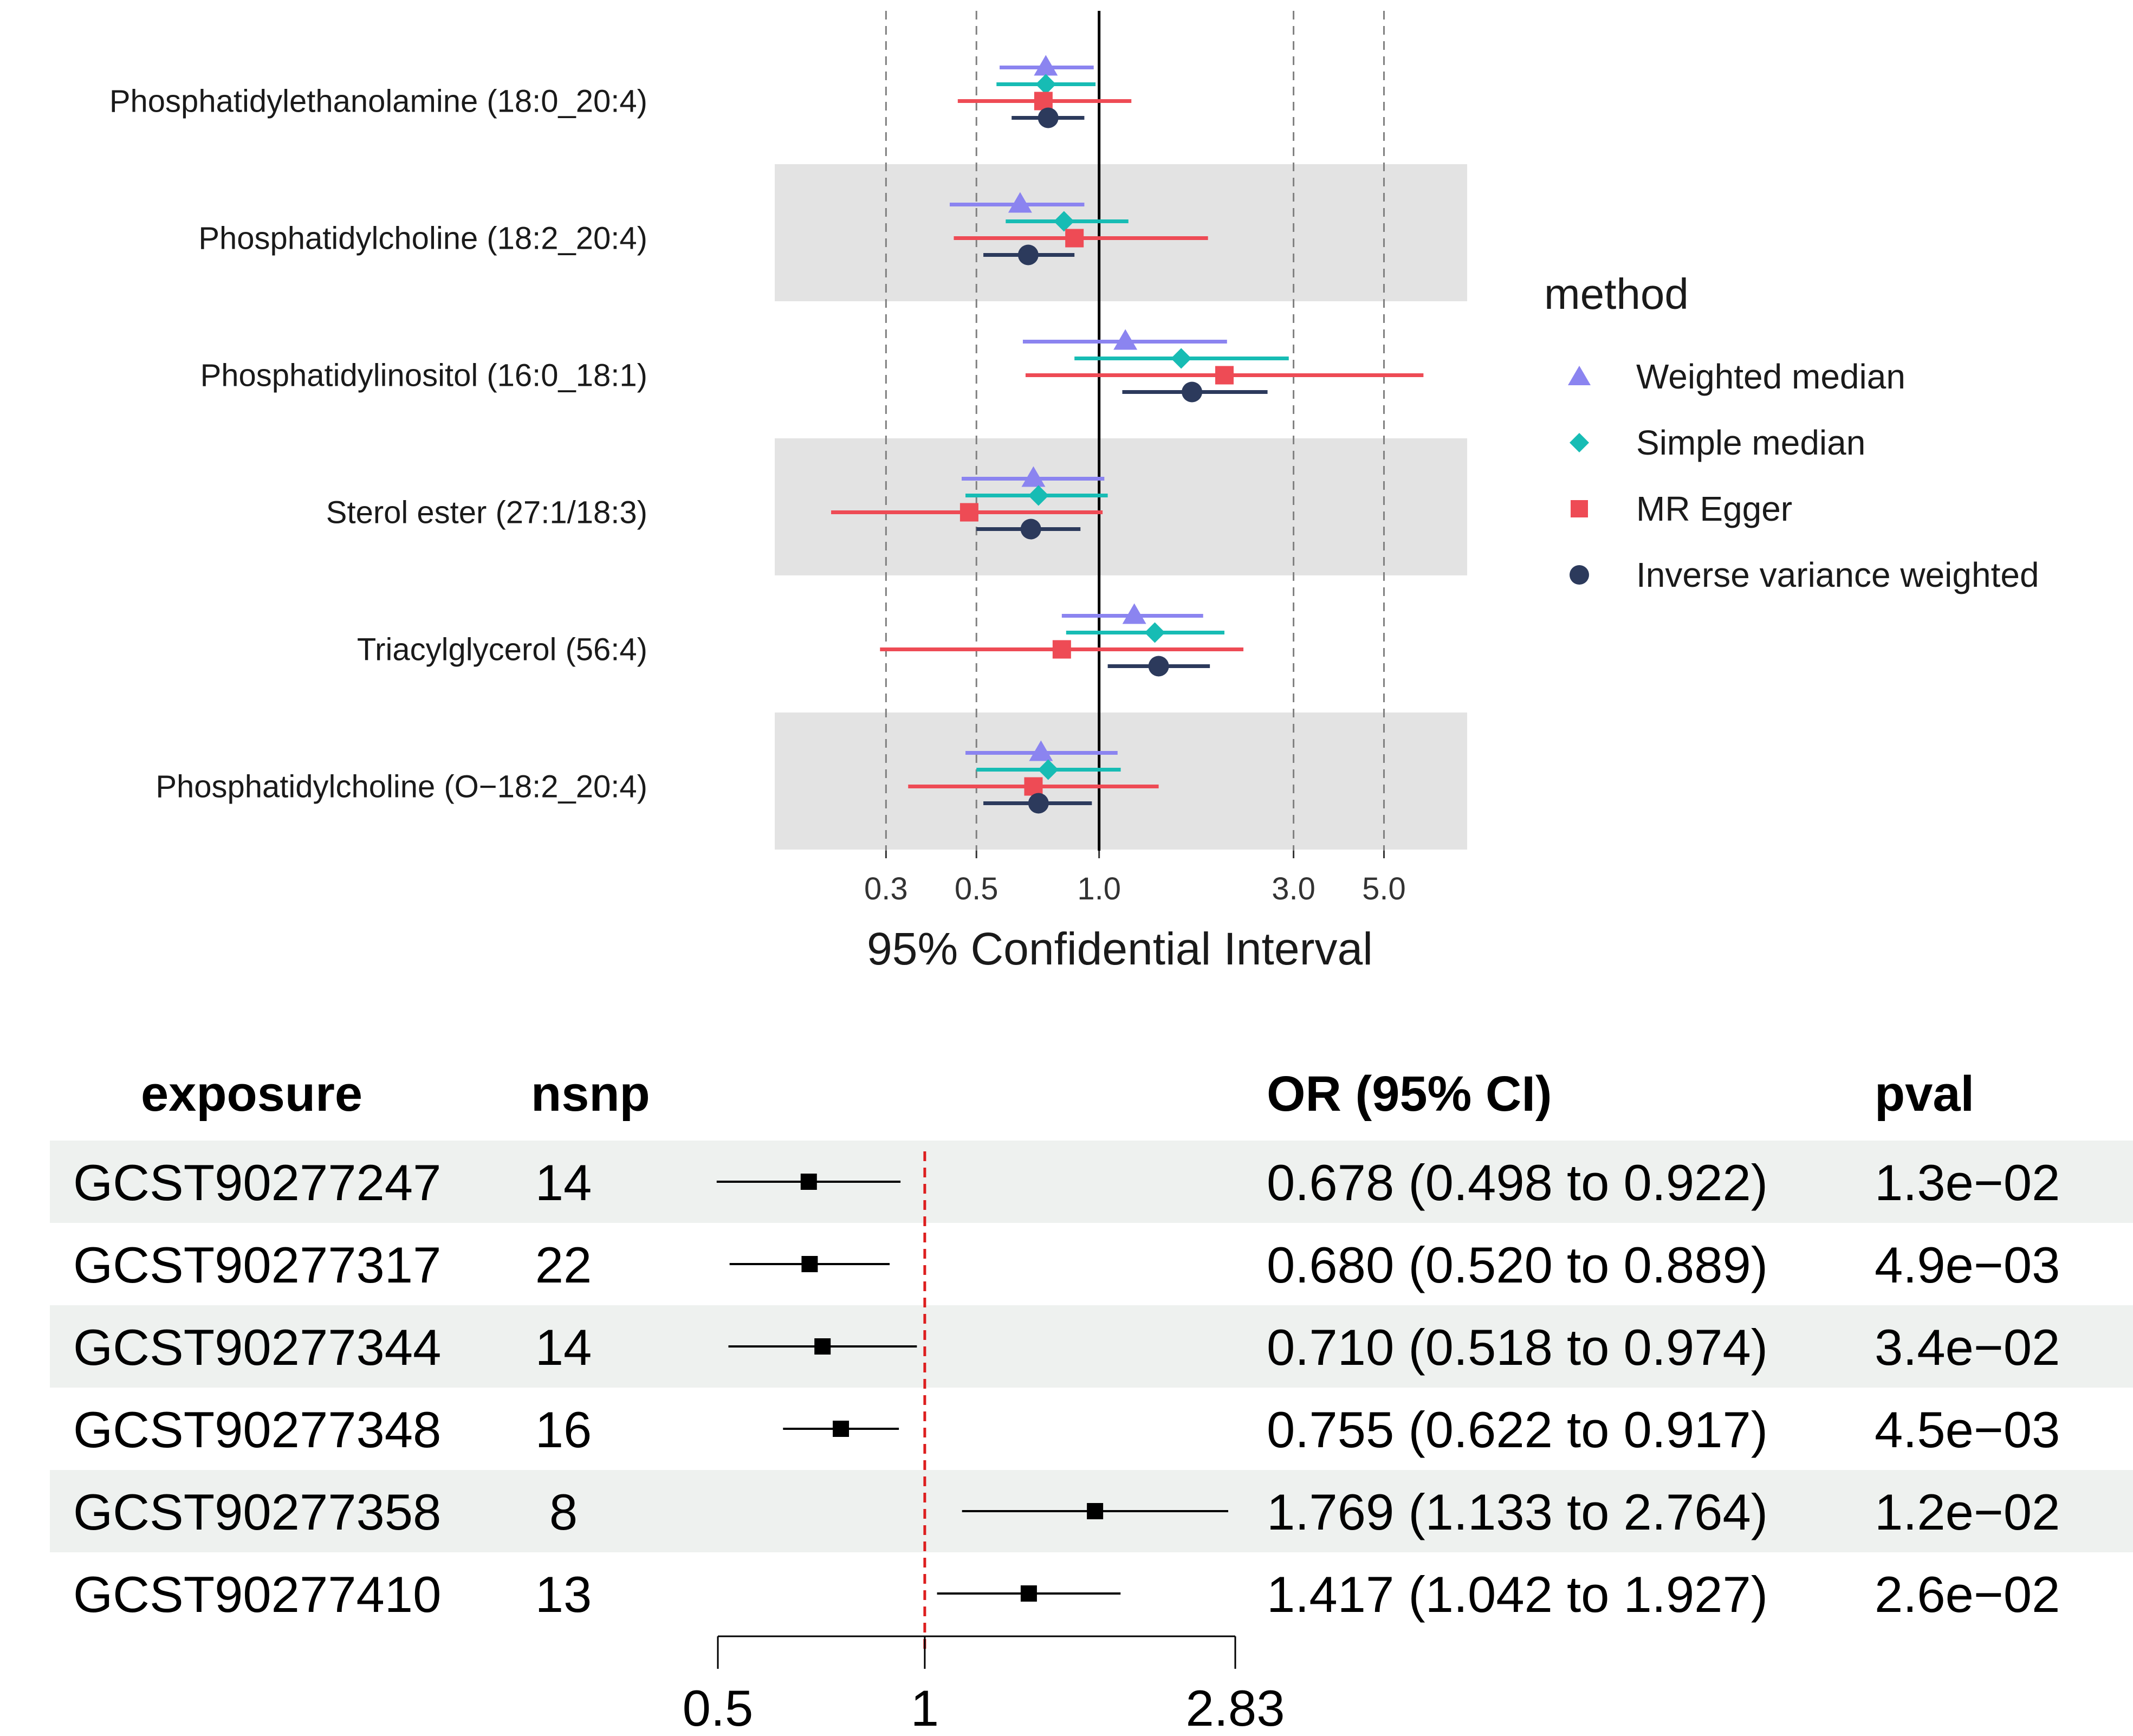 The height and width of the screenshot is (1736, 2133). Describe the element at coordinates (1967, 1347) in the screenshot. I see `cell-pval: 3.4e−02` at that location.